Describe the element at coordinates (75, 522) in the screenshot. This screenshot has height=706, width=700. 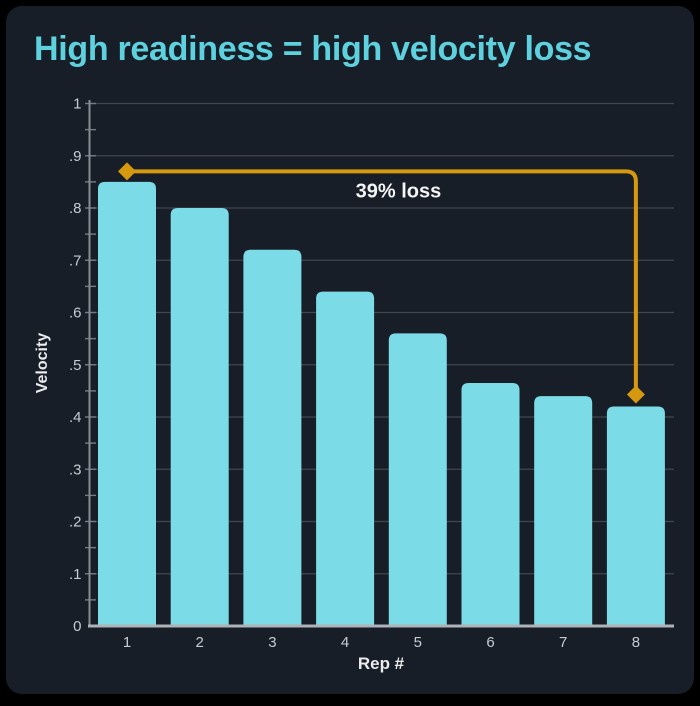
I see `y-tick-label: .2` at that location.